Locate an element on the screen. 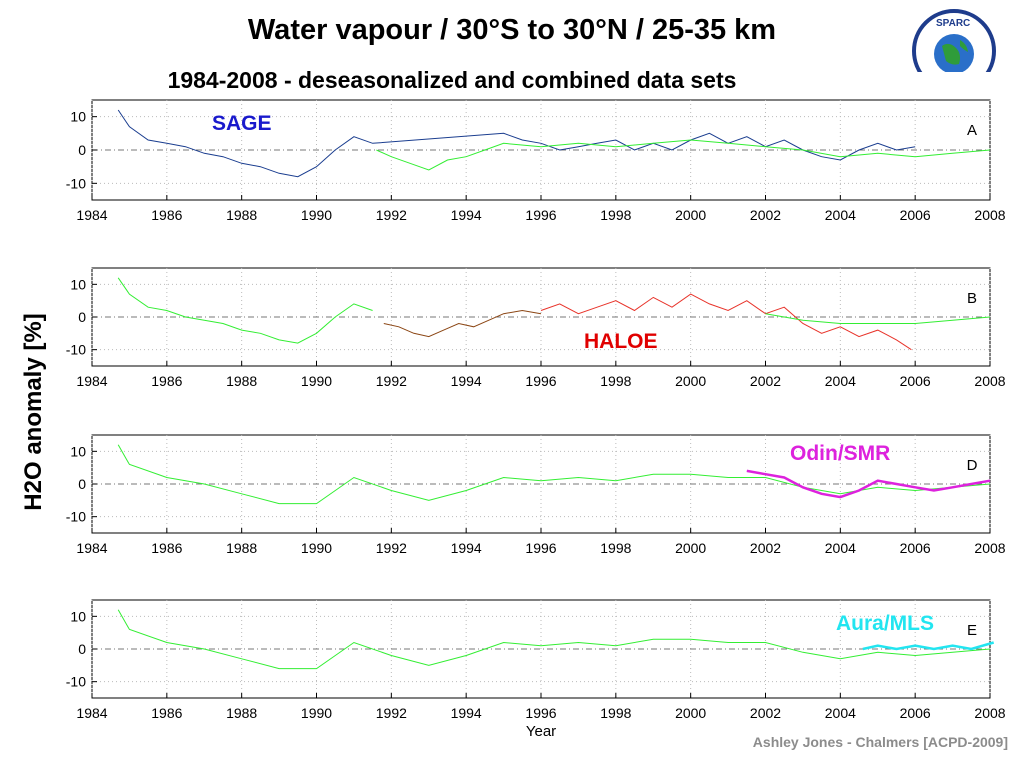 This screenshot has width=1024, height=768. sparc-globe-icon: SPARC is located at coordinates (959, 51).